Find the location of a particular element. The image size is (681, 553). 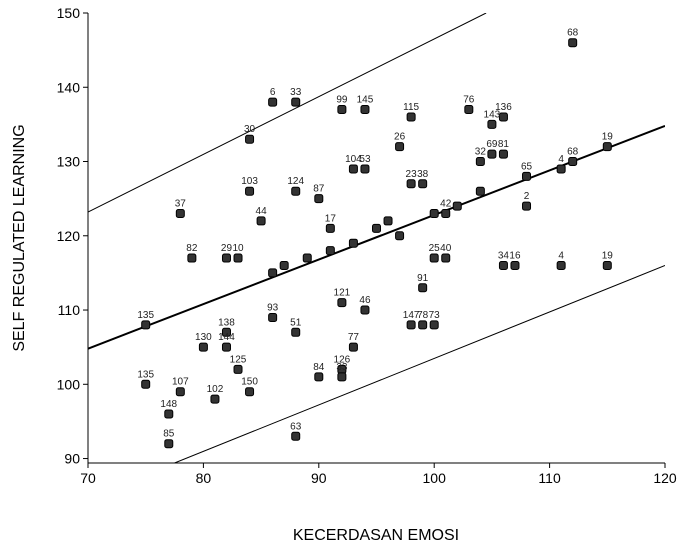

x-tick-label: 70 is located at coordinates (88, 478).